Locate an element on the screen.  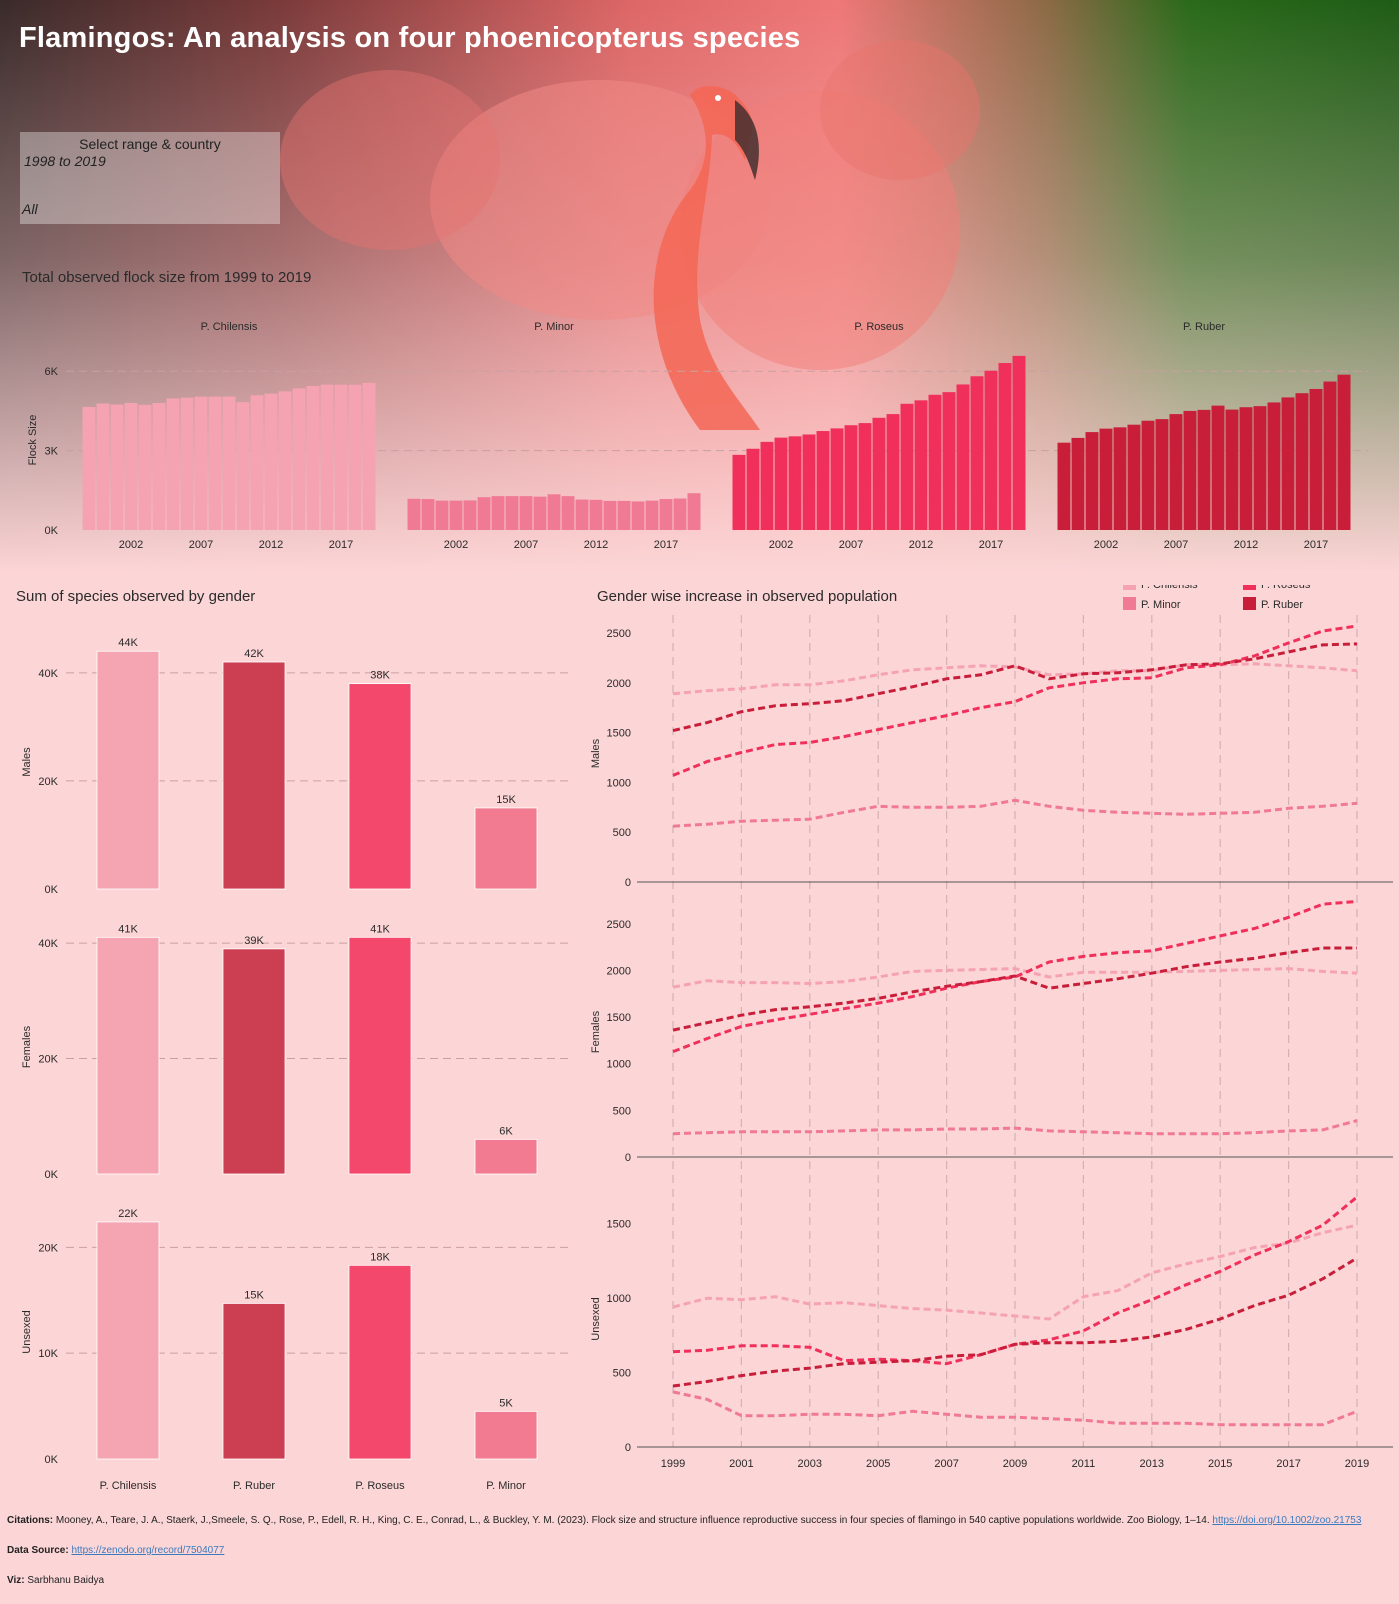
viz-label: Viz: is located at coordinates (16, 1580).